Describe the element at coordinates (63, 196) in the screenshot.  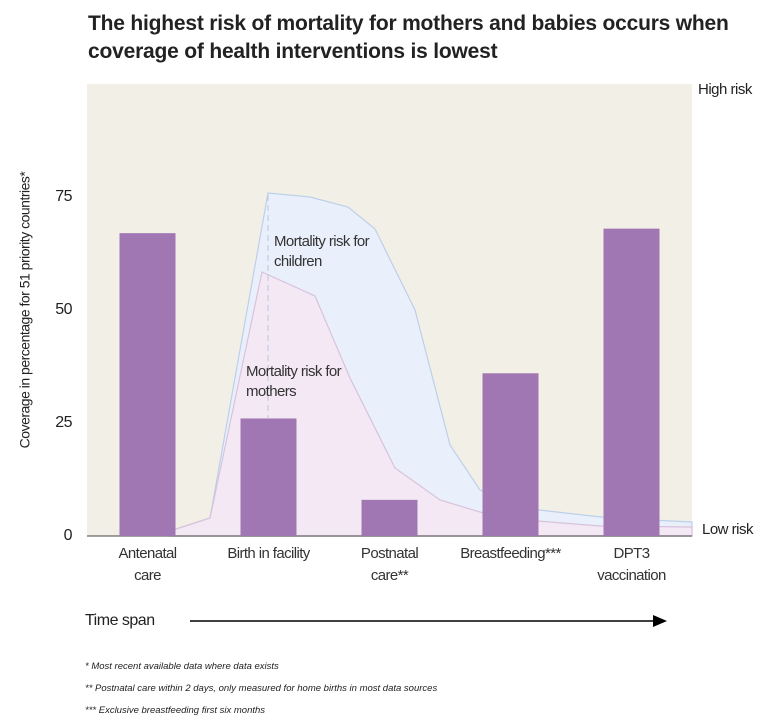
I see `y-tick-label: 75` at that location.